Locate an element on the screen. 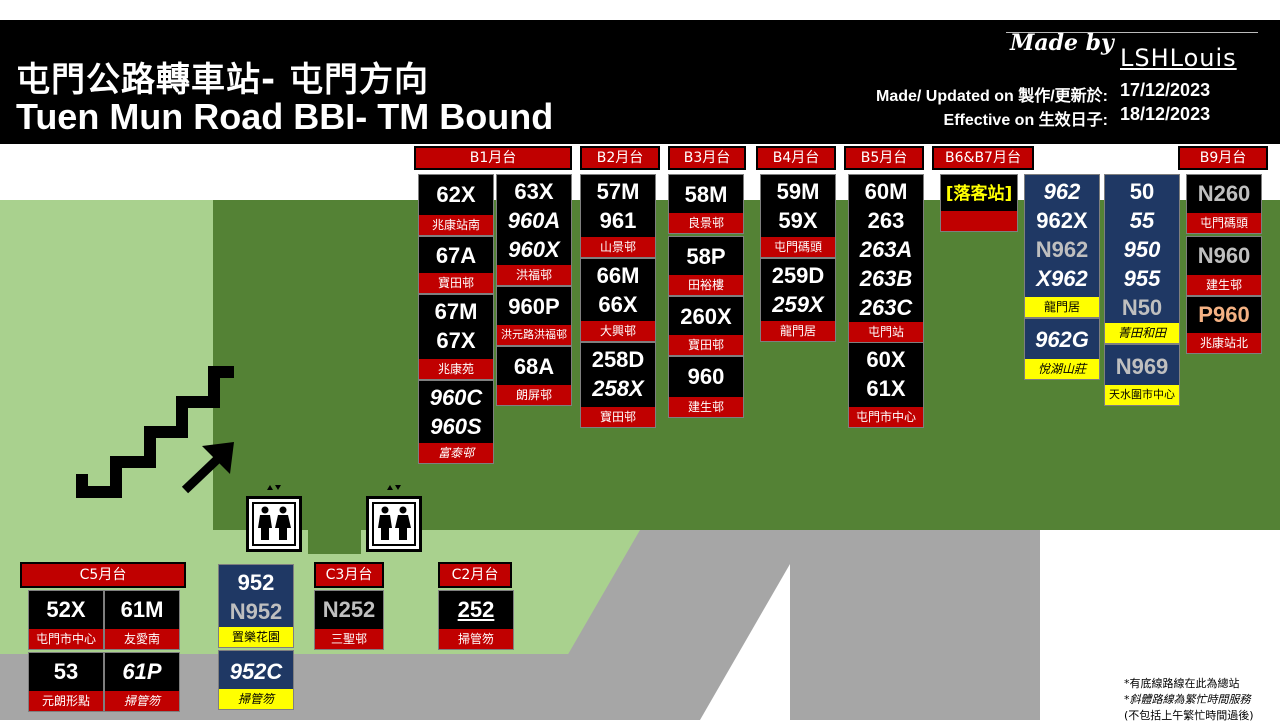 The height and width of the screenshot is (723, 1280). route-number: 960C is located at coordinates (456, 397).